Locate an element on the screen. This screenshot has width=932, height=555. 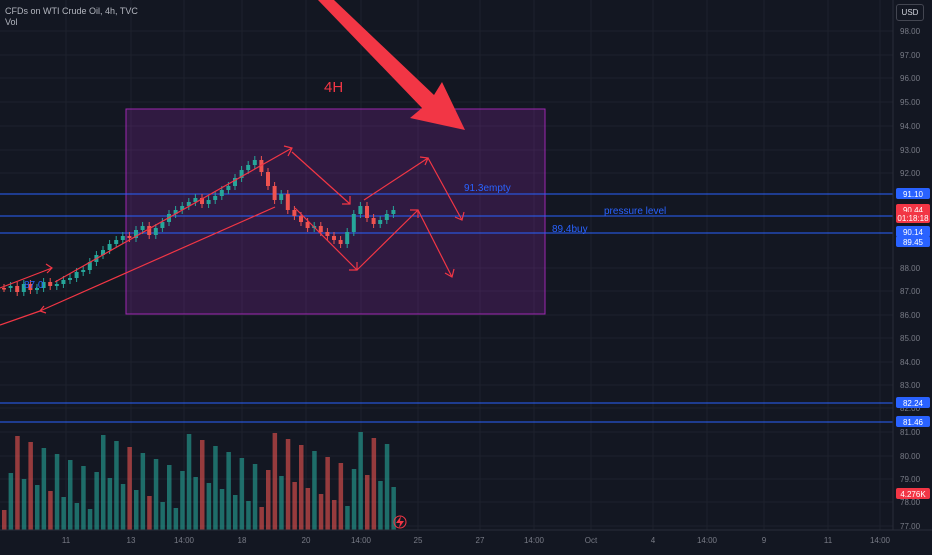
price-tick-label: 87.00 is located at coordinates (910, 291).